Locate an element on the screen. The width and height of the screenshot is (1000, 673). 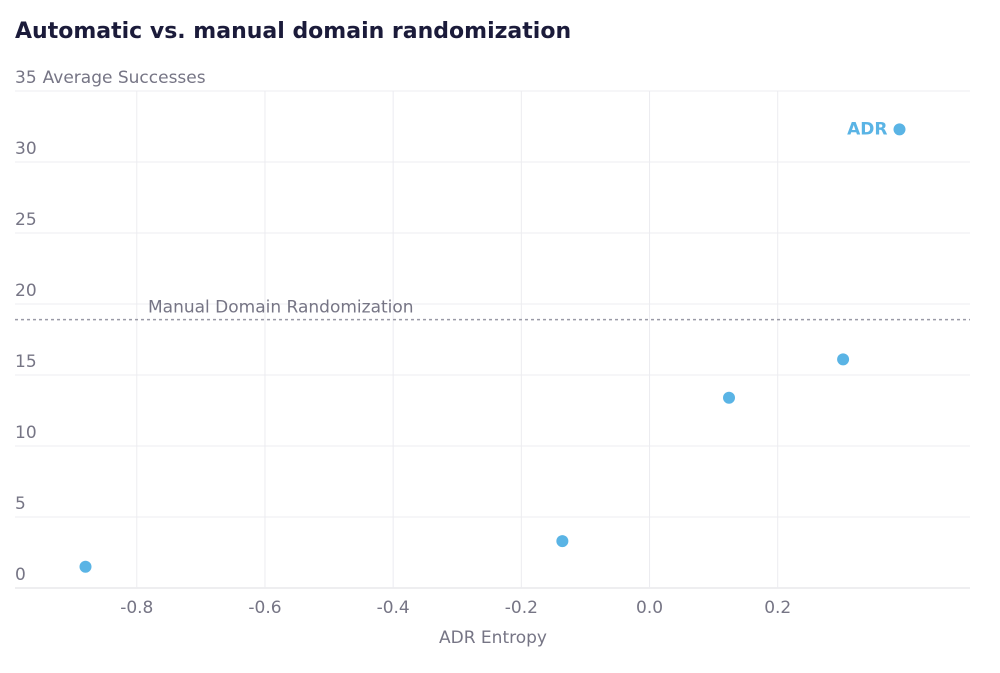
y-tick-label: 25 is located at coordinates (26, 220).